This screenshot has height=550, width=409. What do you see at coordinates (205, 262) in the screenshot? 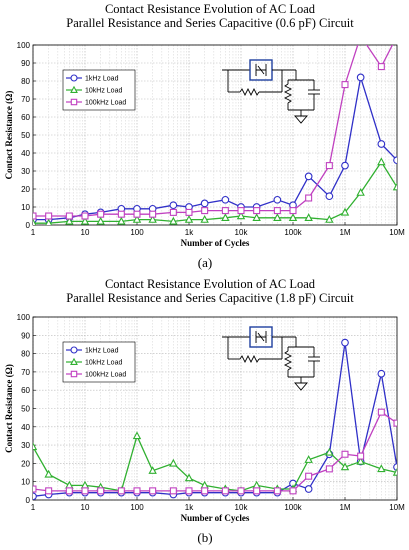
I see `panel-label: (a)` at bounding box center [205, 262].